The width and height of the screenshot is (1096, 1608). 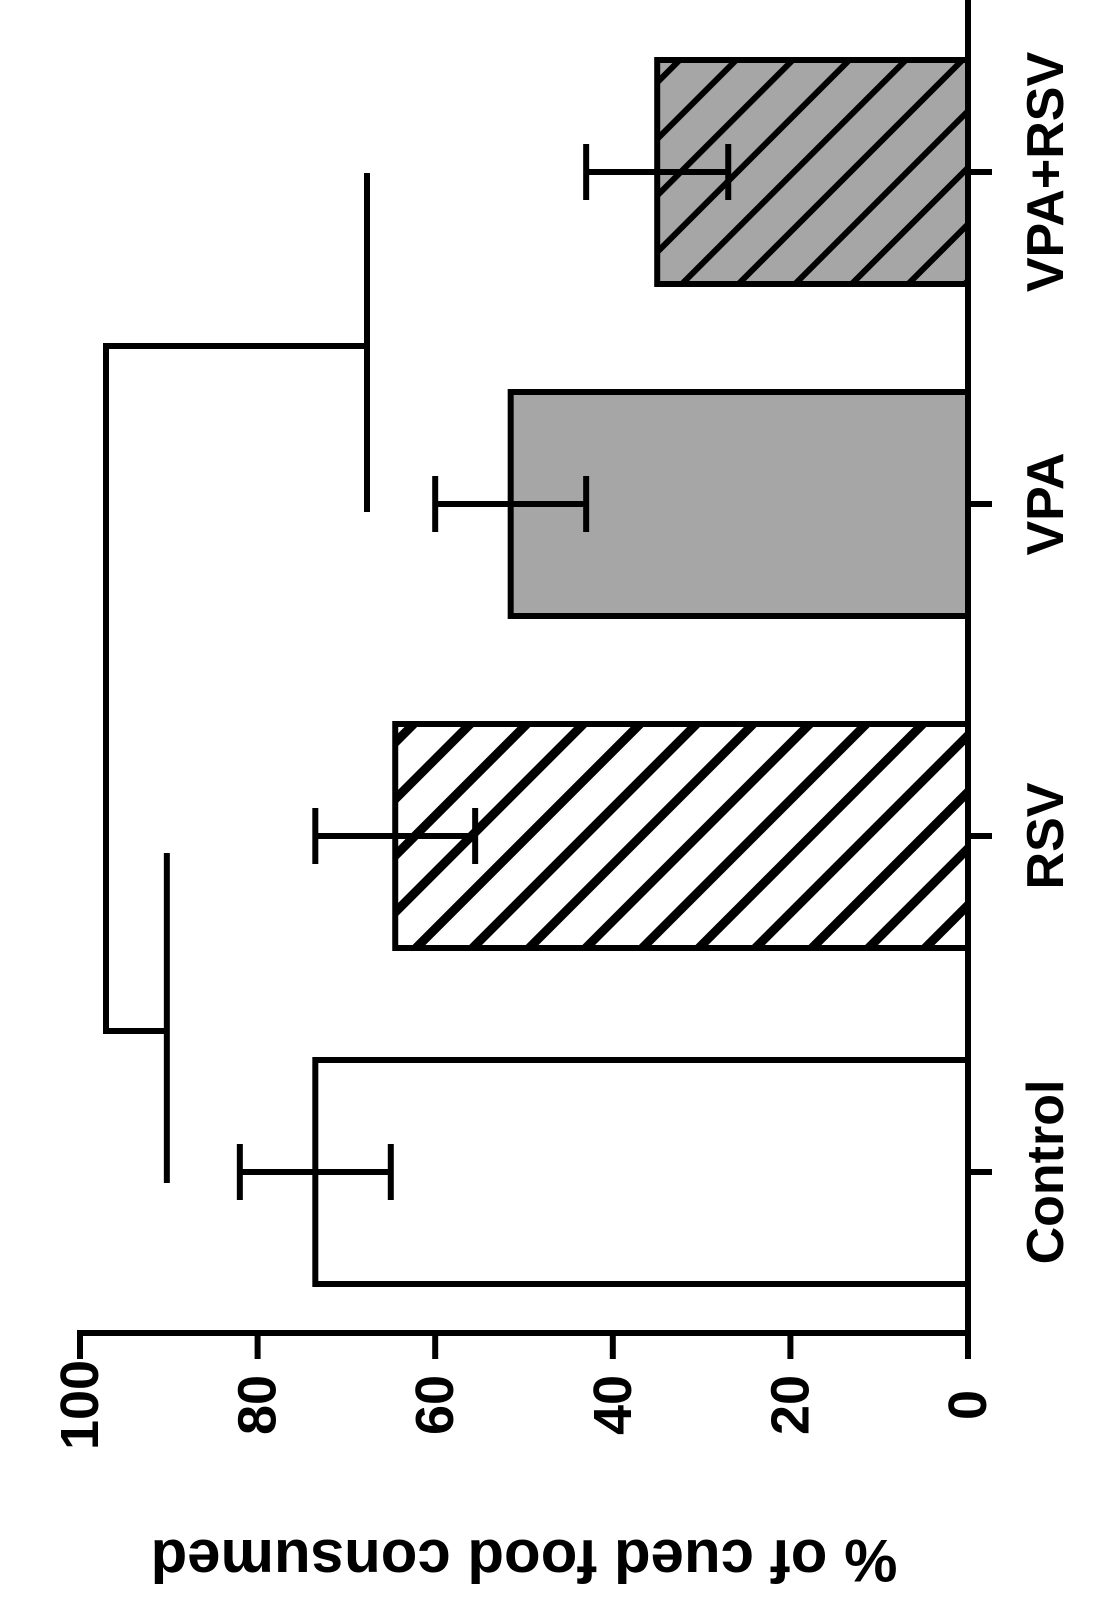 I want to click on value-tick-label: 20, so click(x=790, y=1405).